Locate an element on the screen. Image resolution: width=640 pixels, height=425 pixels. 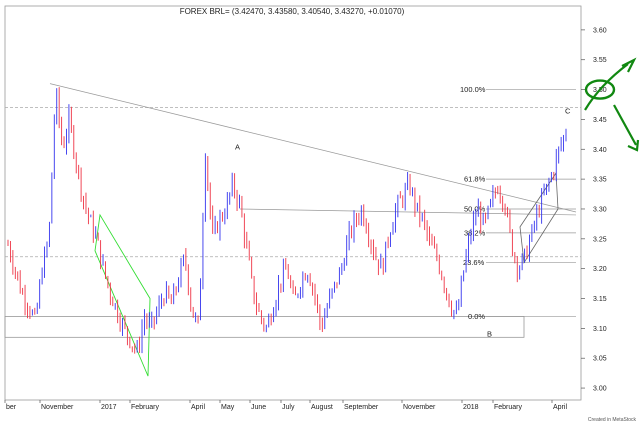
point-label-b: B is located at coordinates (489, 333).